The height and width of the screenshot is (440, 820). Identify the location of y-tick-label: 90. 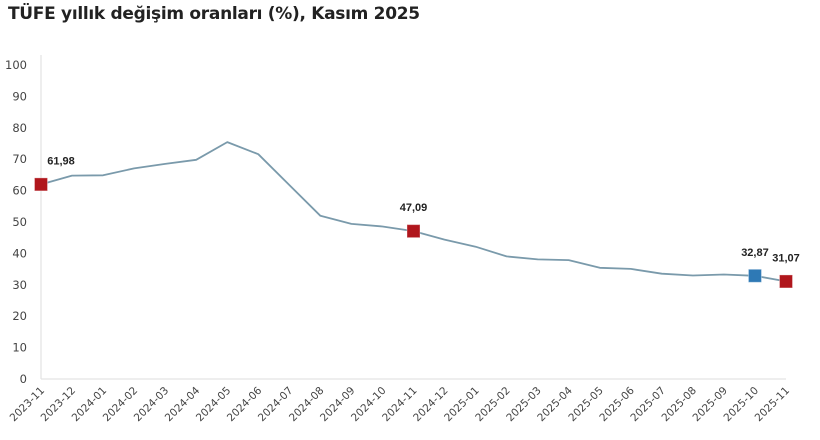
(19, 96).